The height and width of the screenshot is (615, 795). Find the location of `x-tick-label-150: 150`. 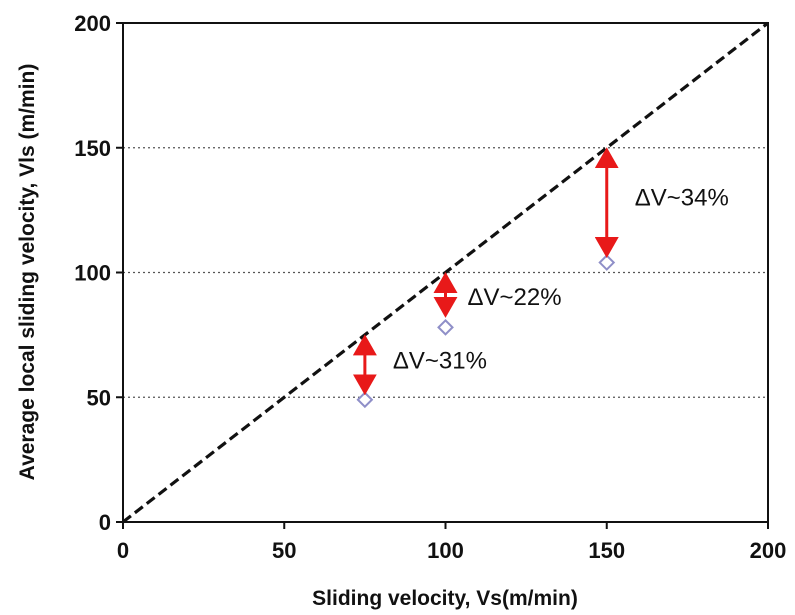

x-tick-label-150: 150 is located at coordinates (606, 550).